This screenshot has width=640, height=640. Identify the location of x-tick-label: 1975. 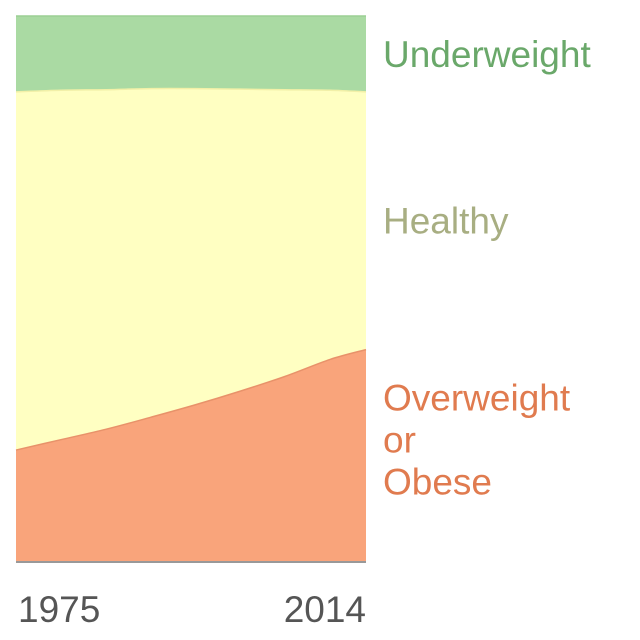
(59, 609).